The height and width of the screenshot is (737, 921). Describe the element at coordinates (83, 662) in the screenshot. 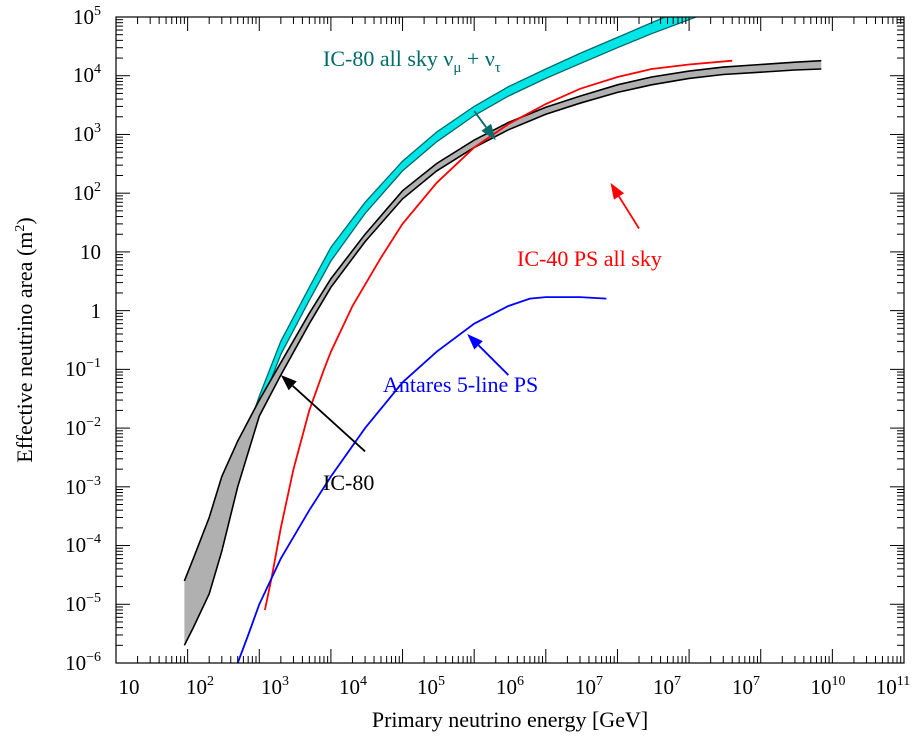

I see `y-tick-label-1e-6: 10⁻⁶` at that location.